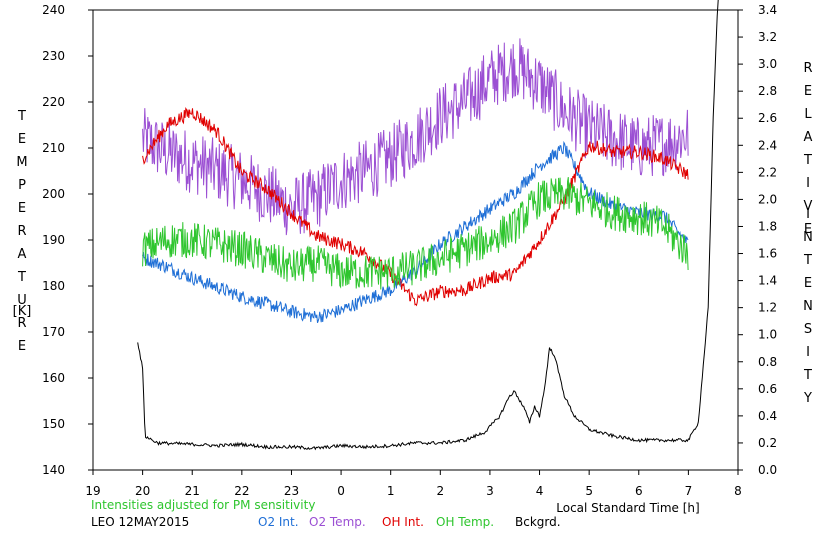  What do you see at coordinates (278, 522) in the screenshot?
I see `legend-o2-int: O2 Int.` at bounding box center [278, 522].